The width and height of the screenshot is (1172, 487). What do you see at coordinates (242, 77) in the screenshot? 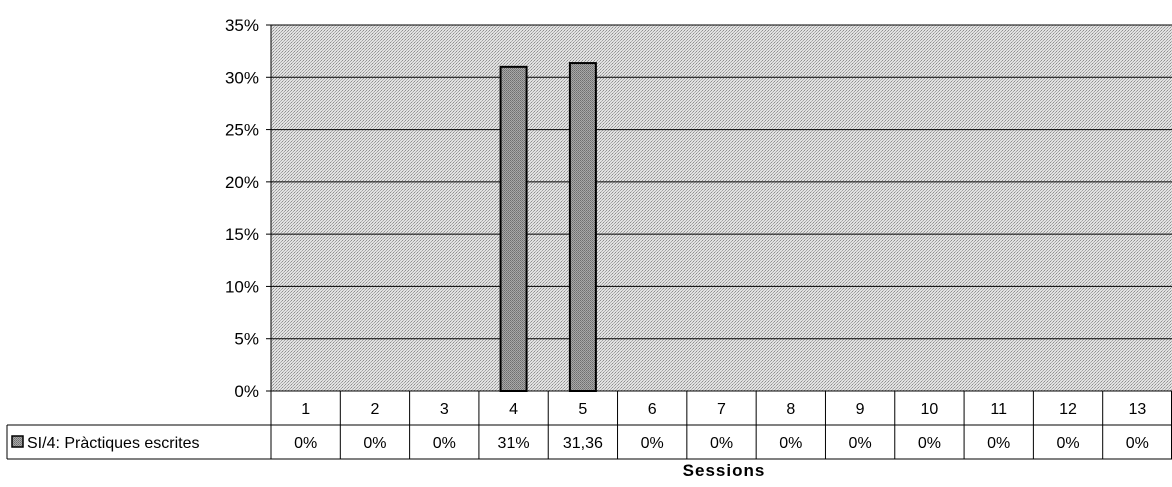
I see `y-tick-label: 30%` at bounding box center [242, 77].